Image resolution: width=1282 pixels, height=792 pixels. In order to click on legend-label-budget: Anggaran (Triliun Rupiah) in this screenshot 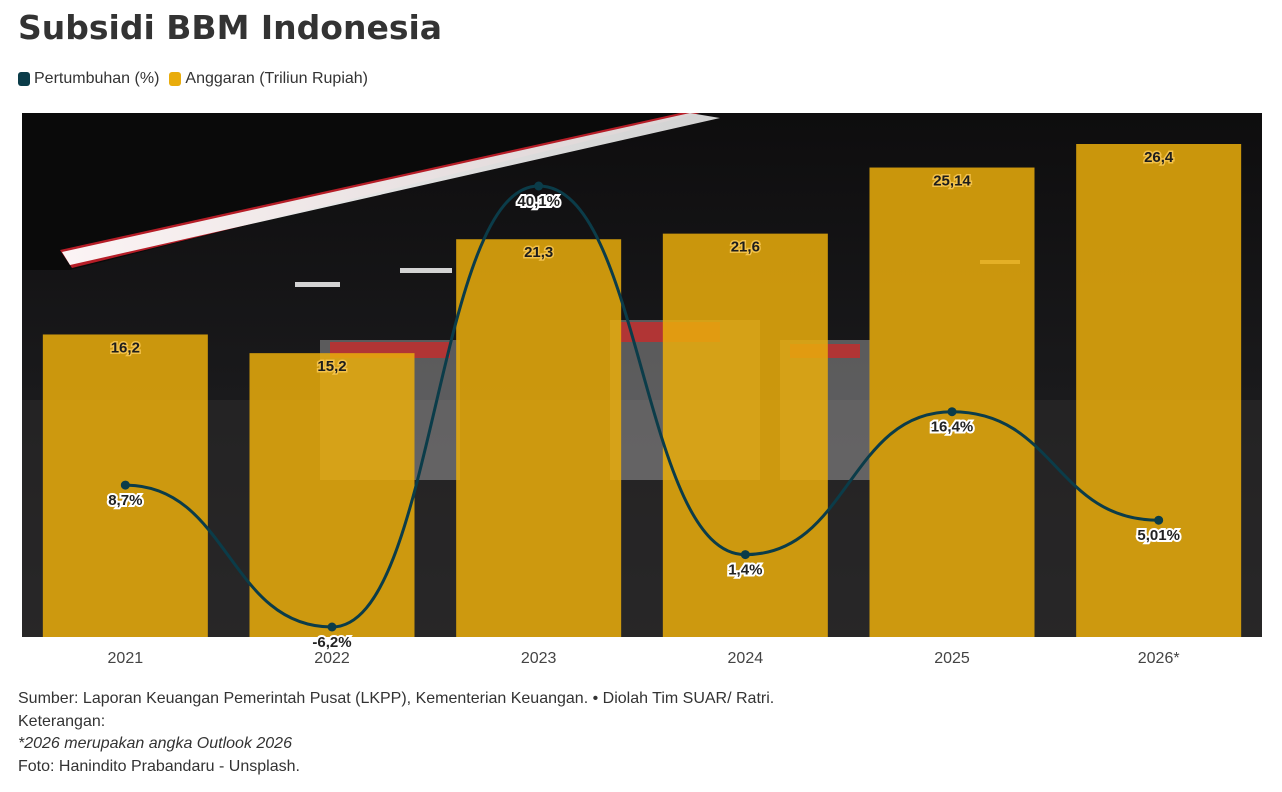, I will do `click(276, 78)`.